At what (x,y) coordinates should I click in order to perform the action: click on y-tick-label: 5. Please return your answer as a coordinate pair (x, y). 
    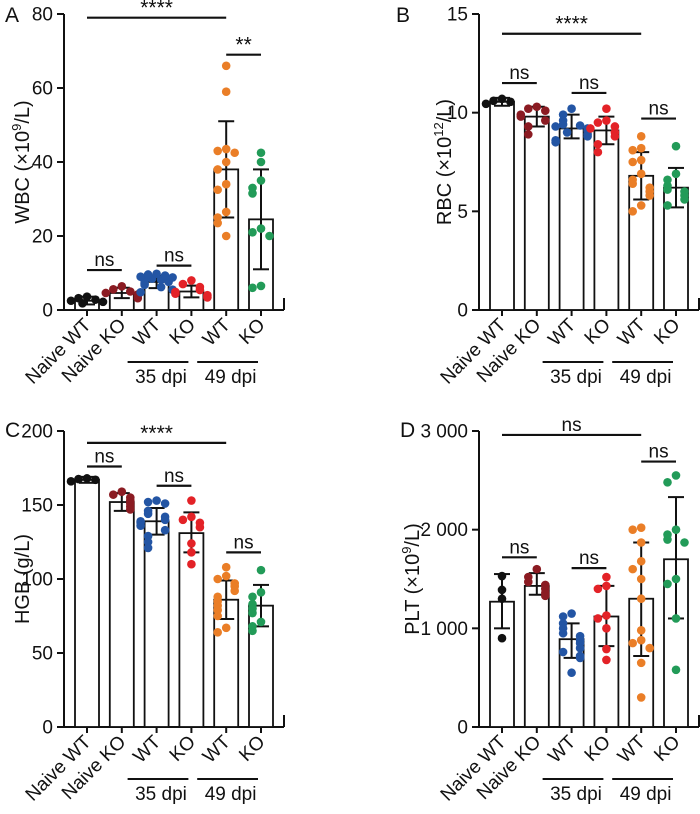
    Looking at the image, I should click on (462, 212).